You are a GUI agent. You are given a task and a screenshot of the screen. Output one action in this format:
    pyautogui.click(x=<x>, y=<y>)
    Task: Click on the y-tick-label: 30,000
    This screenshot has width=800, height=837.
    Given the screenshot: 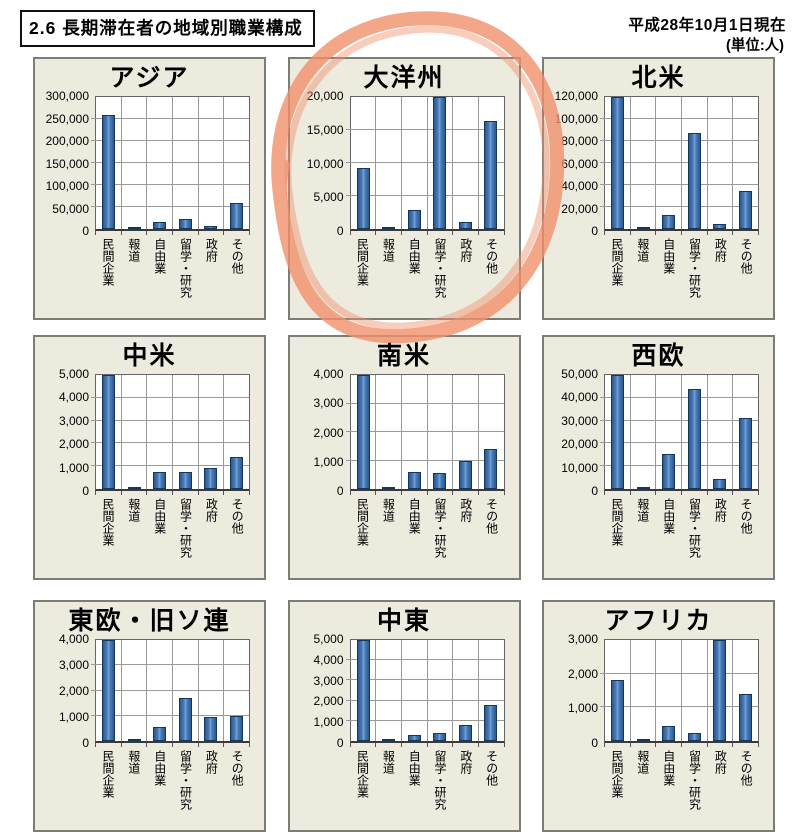 What is the action you would take?
    pyautogui.click(x=579, y=420)
    